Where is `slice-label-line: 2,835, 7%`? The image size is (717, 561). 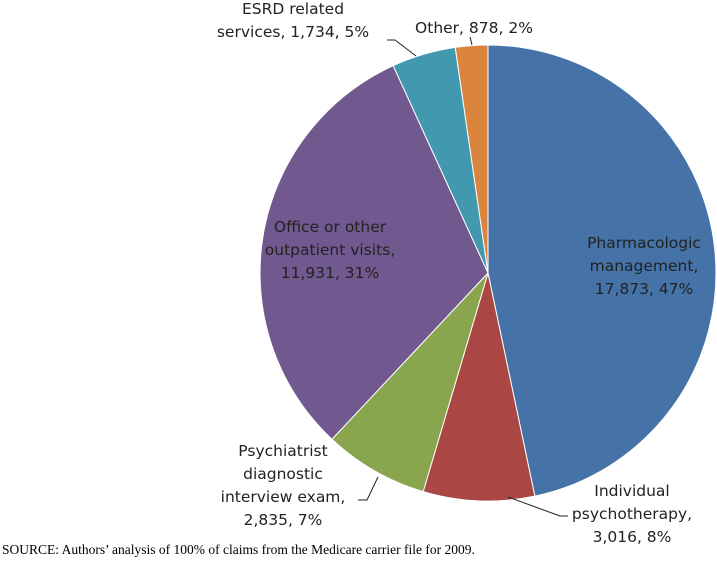
slice-label-line: 2,835, 7% is located at coordinates (283, 520).